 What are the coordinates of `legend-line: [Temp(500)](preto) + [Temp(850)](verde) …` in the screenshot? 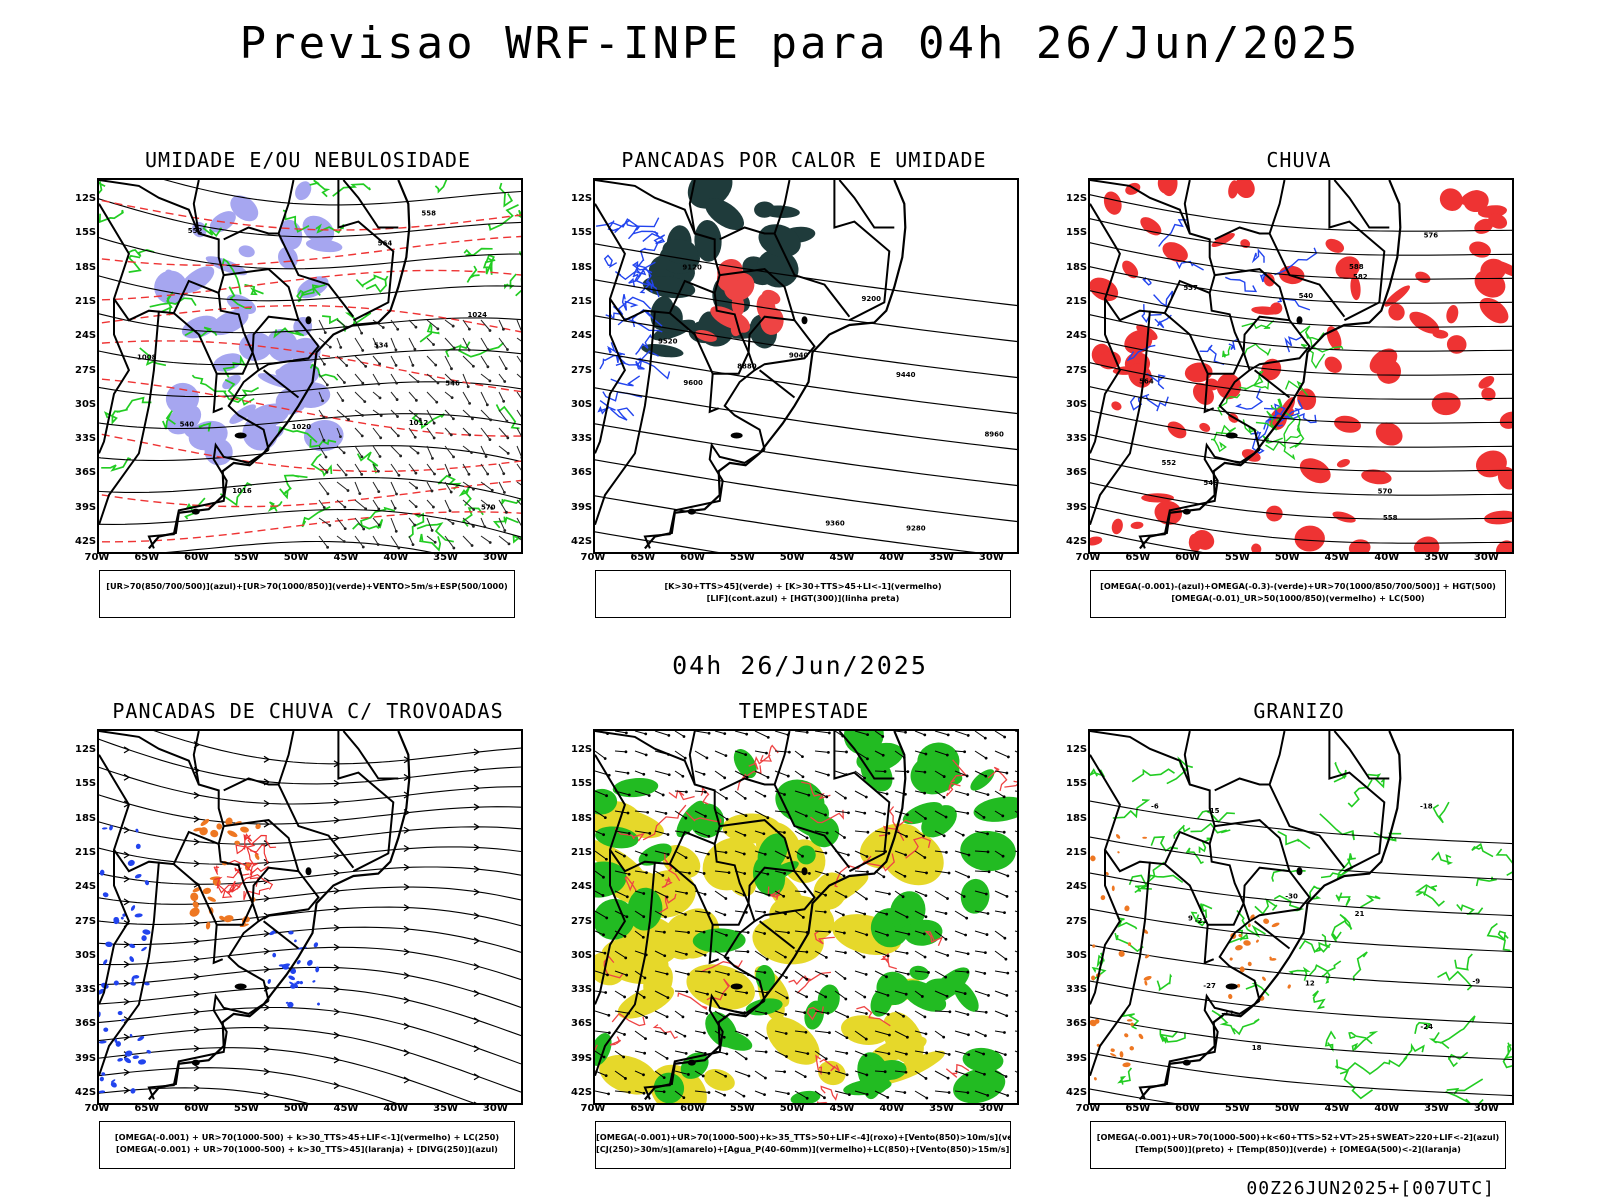 It's located at (1298, 1149).